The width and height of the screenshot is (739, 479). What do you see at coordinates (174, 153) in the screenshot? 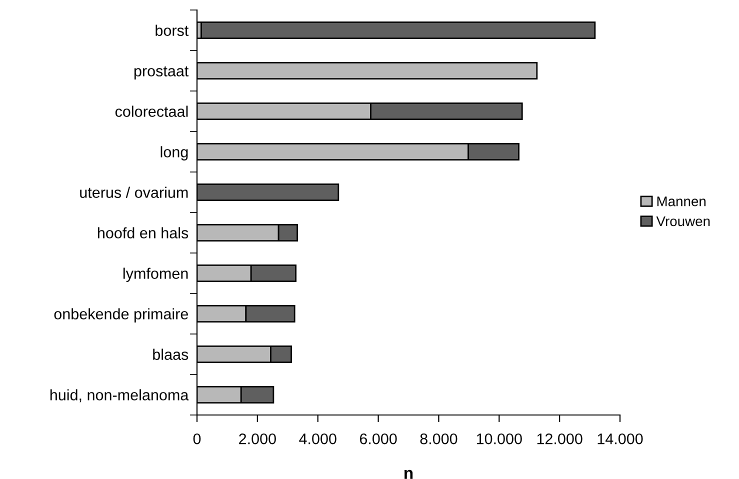
I see `y-tick-label: long` at bounding box center [174, 153].